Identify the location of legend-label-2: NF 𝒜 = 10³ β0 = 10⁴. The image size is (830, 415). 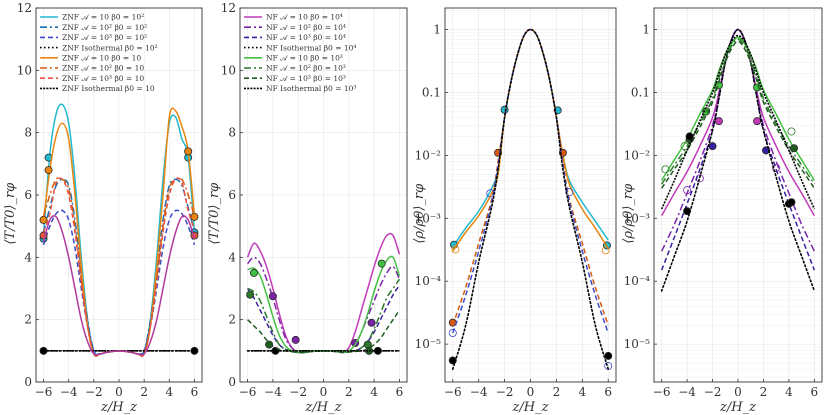
(306, 37).